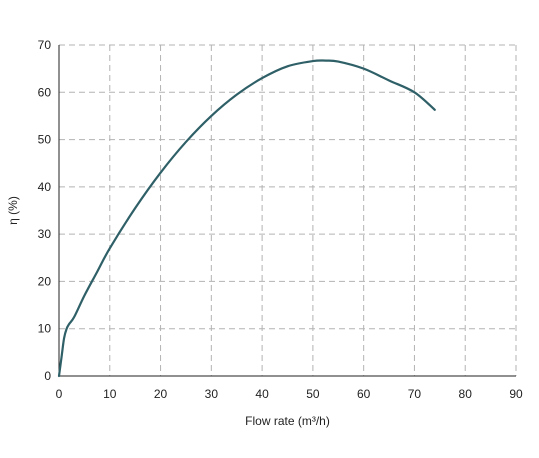  I want to click on y-tick-label: 40, so click(45, 187).